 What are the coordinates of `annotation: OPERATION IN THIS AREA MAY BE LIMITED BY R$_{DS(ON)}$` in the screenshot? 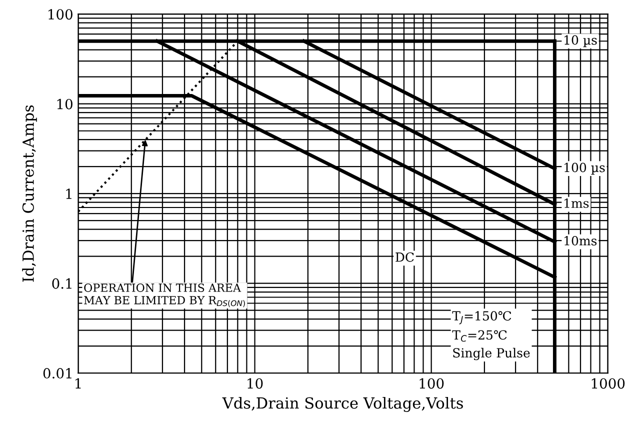 It's located at (164, 296).